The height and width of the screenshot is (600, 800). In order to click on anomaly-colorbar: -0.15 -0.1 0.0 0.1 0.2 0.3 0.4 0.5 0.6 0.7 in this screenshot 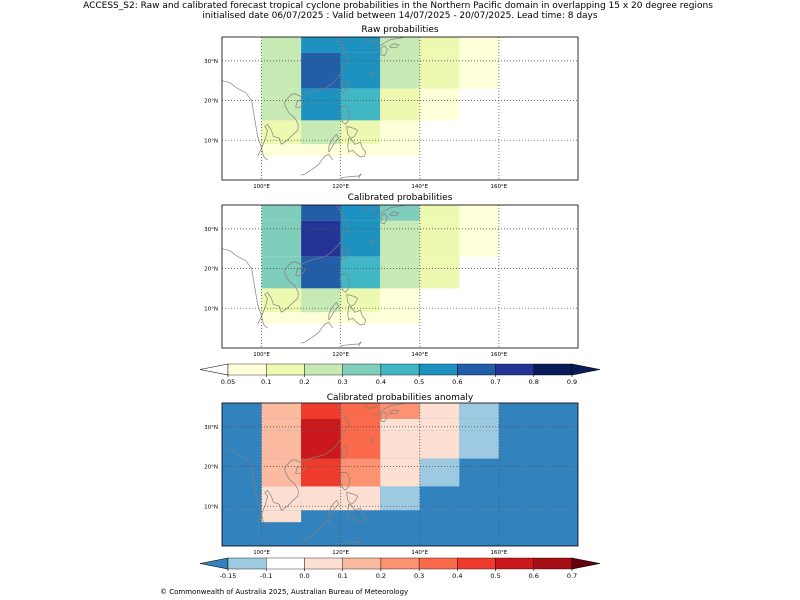, I will do `click(400, 568)`.